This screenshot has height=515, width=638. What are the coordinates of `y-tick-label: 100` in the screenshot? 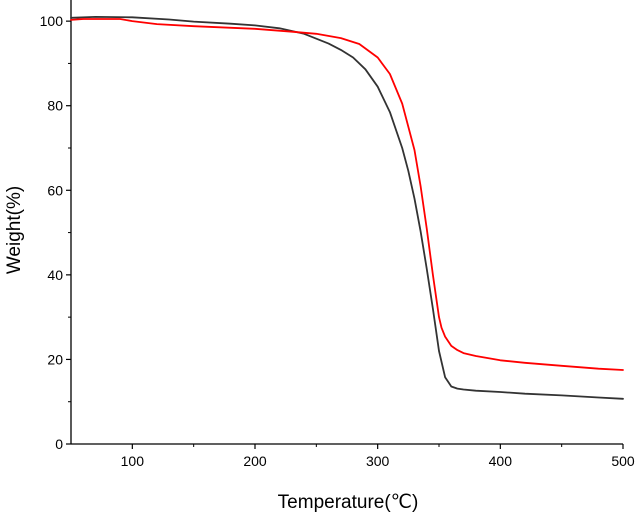 It's located at (52, 21).